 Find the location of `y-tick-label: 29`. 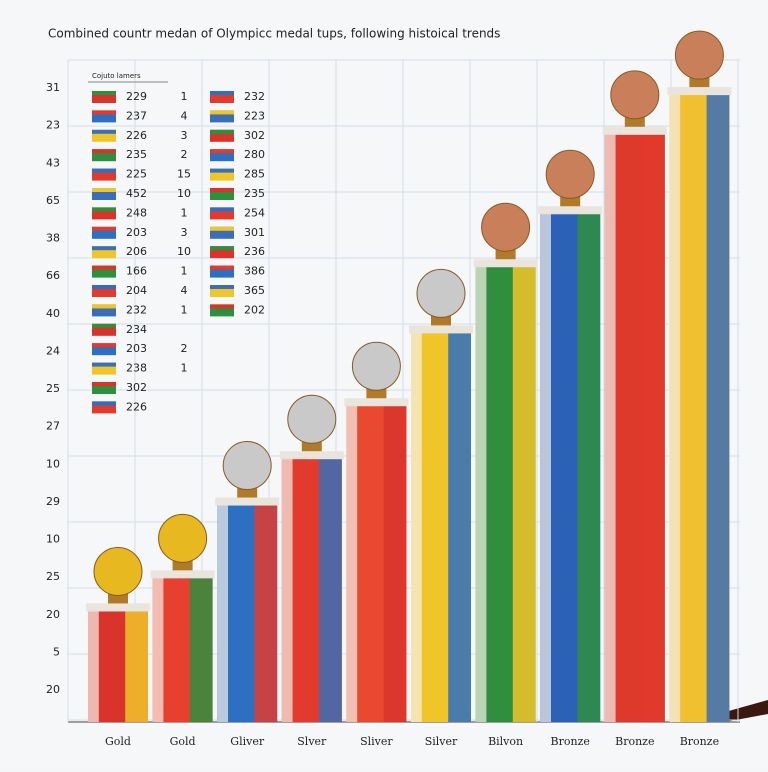

y-tick-label: 29 is located at coordinates (53, 501).